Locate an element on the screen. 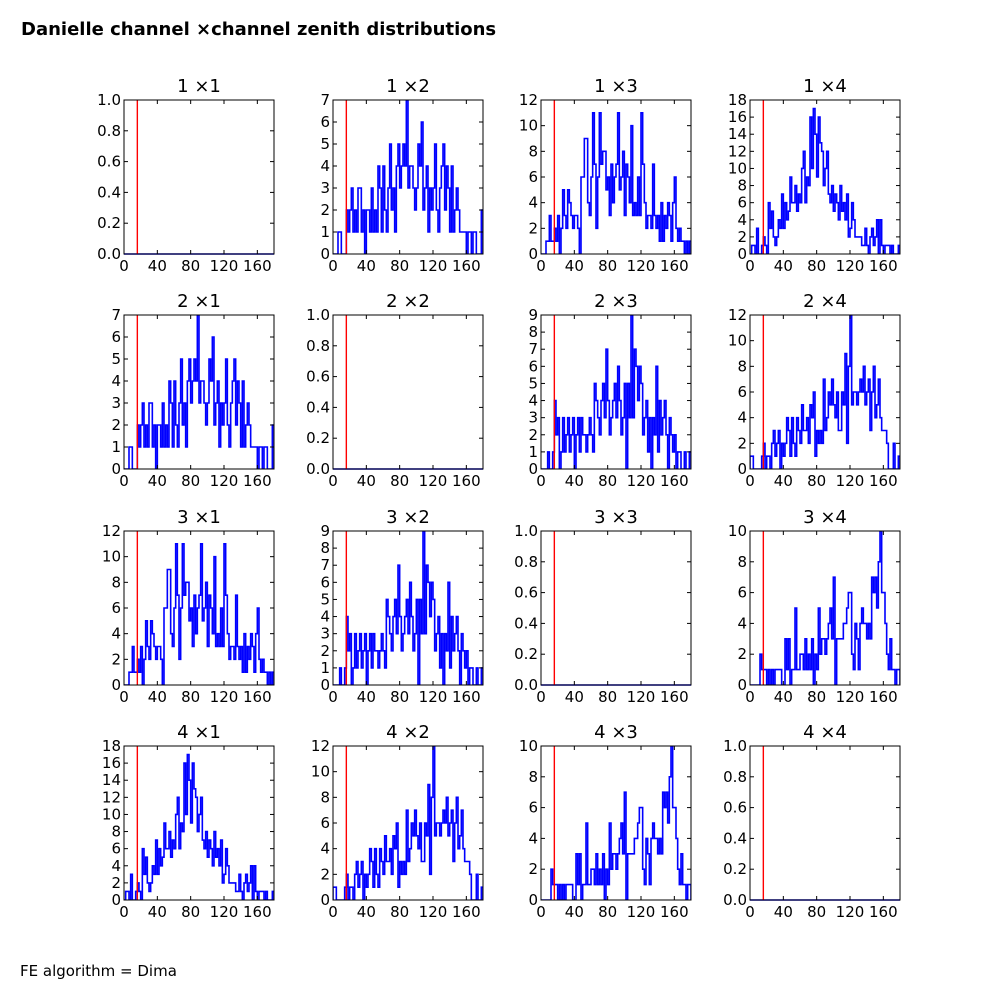  panel-title: 4 ×1 is located at coordinates (199, 732).